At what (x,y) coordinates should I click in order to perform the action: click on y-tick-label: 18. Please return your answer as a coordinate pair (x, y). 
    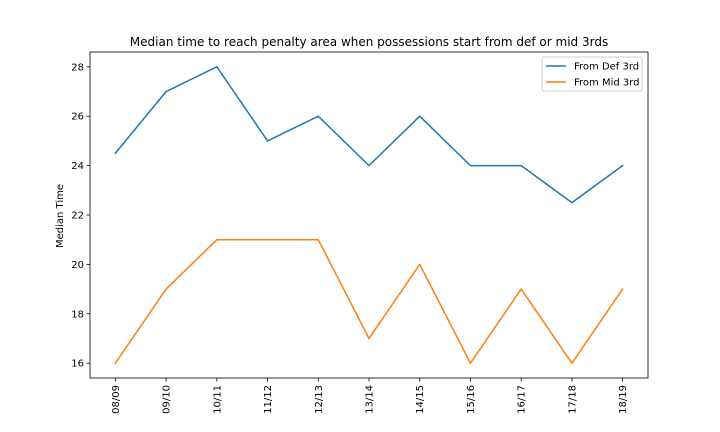
    Looking at the image, I should click on (77, 314).